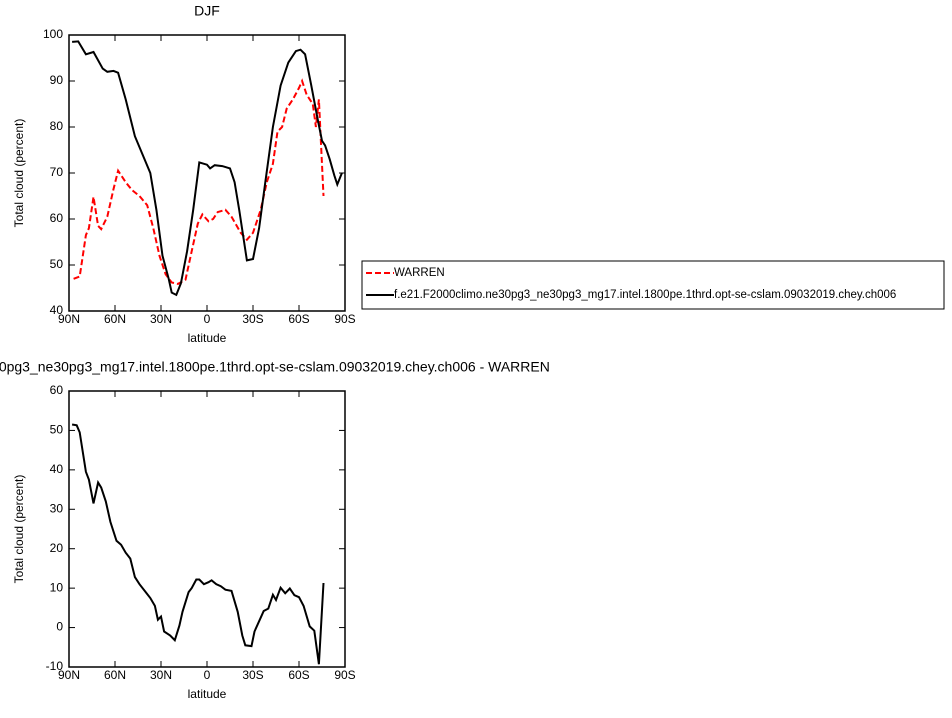 The image size is (952, 718). Describe the element at coordinates (57, 126) in the screenshot. I see `y-tick-label: 80` at that location.